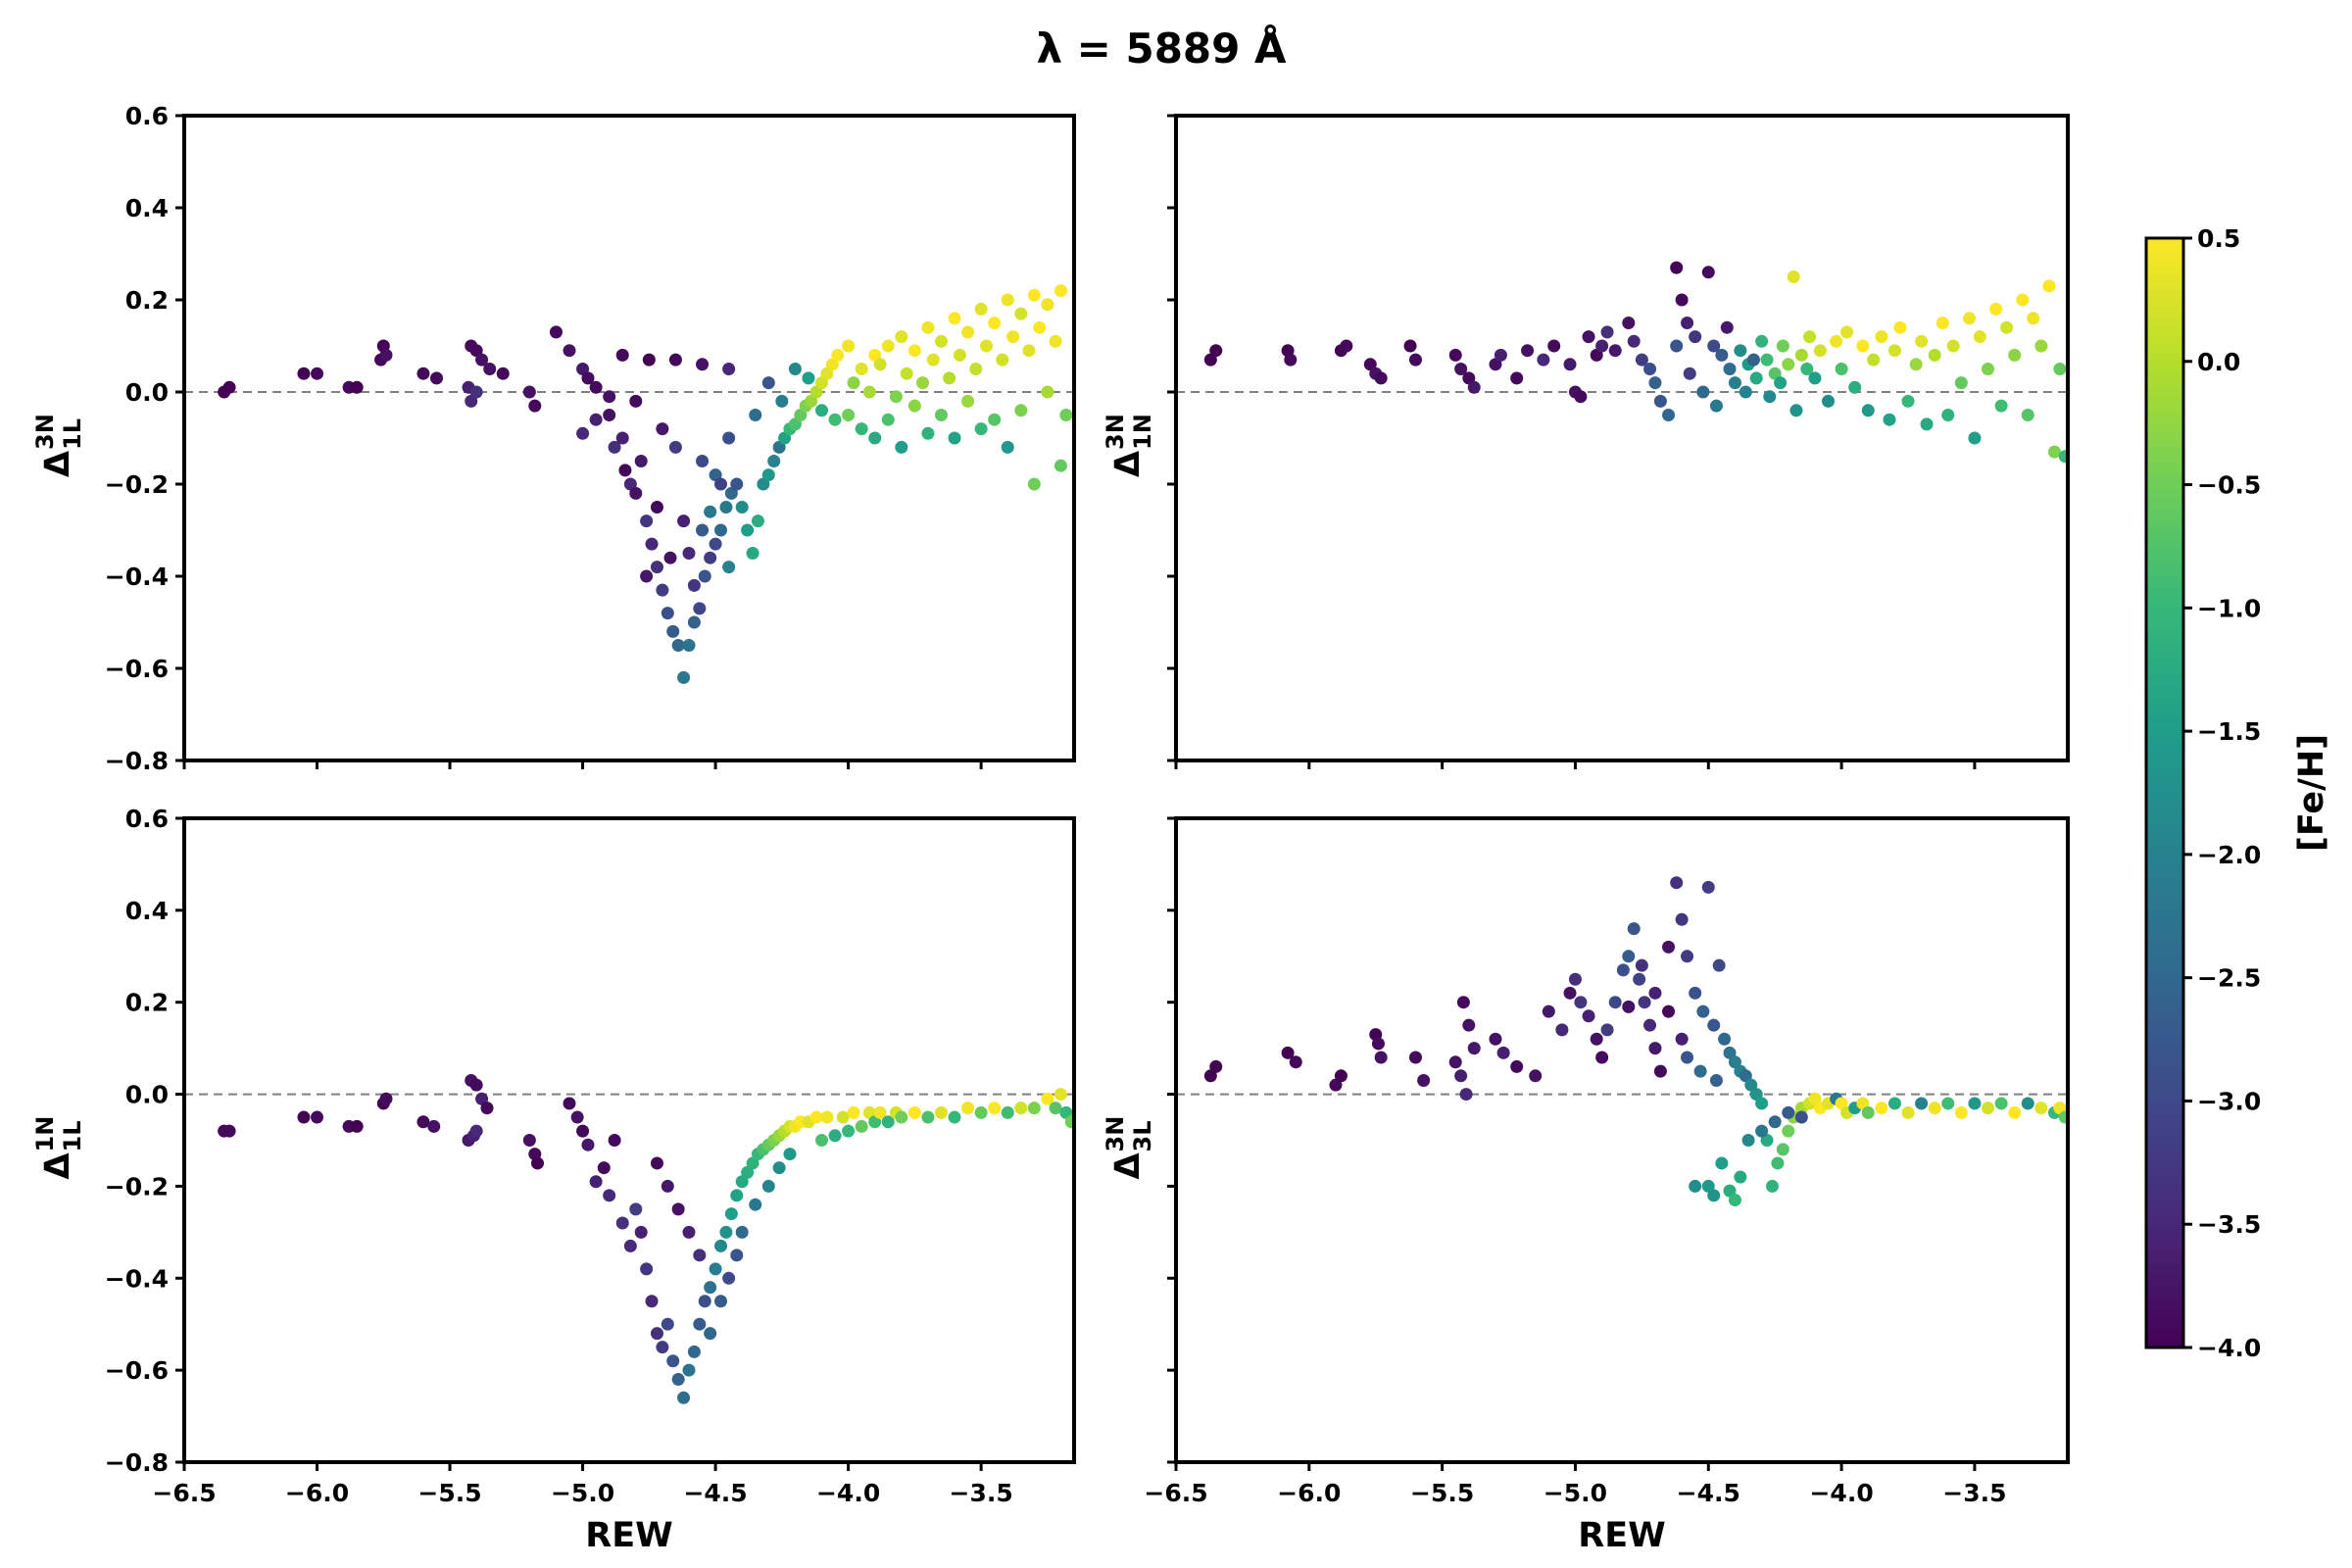 The width and height of the screenshot is (2352, 1568). What do you see at coordinates (1115, 432) in the screenshot?
I see `y-axis-label-superscript: 3N` at bounding box center [1115, 432].